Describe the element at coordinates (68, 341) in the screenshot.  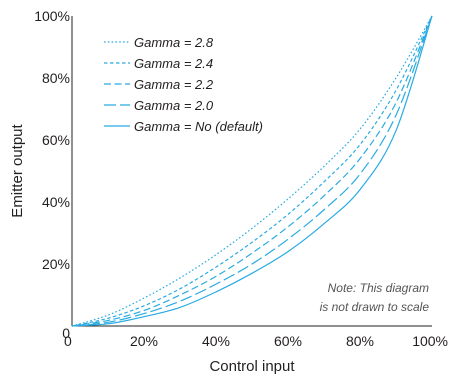
I see `x-tick-label: 0` at that location.